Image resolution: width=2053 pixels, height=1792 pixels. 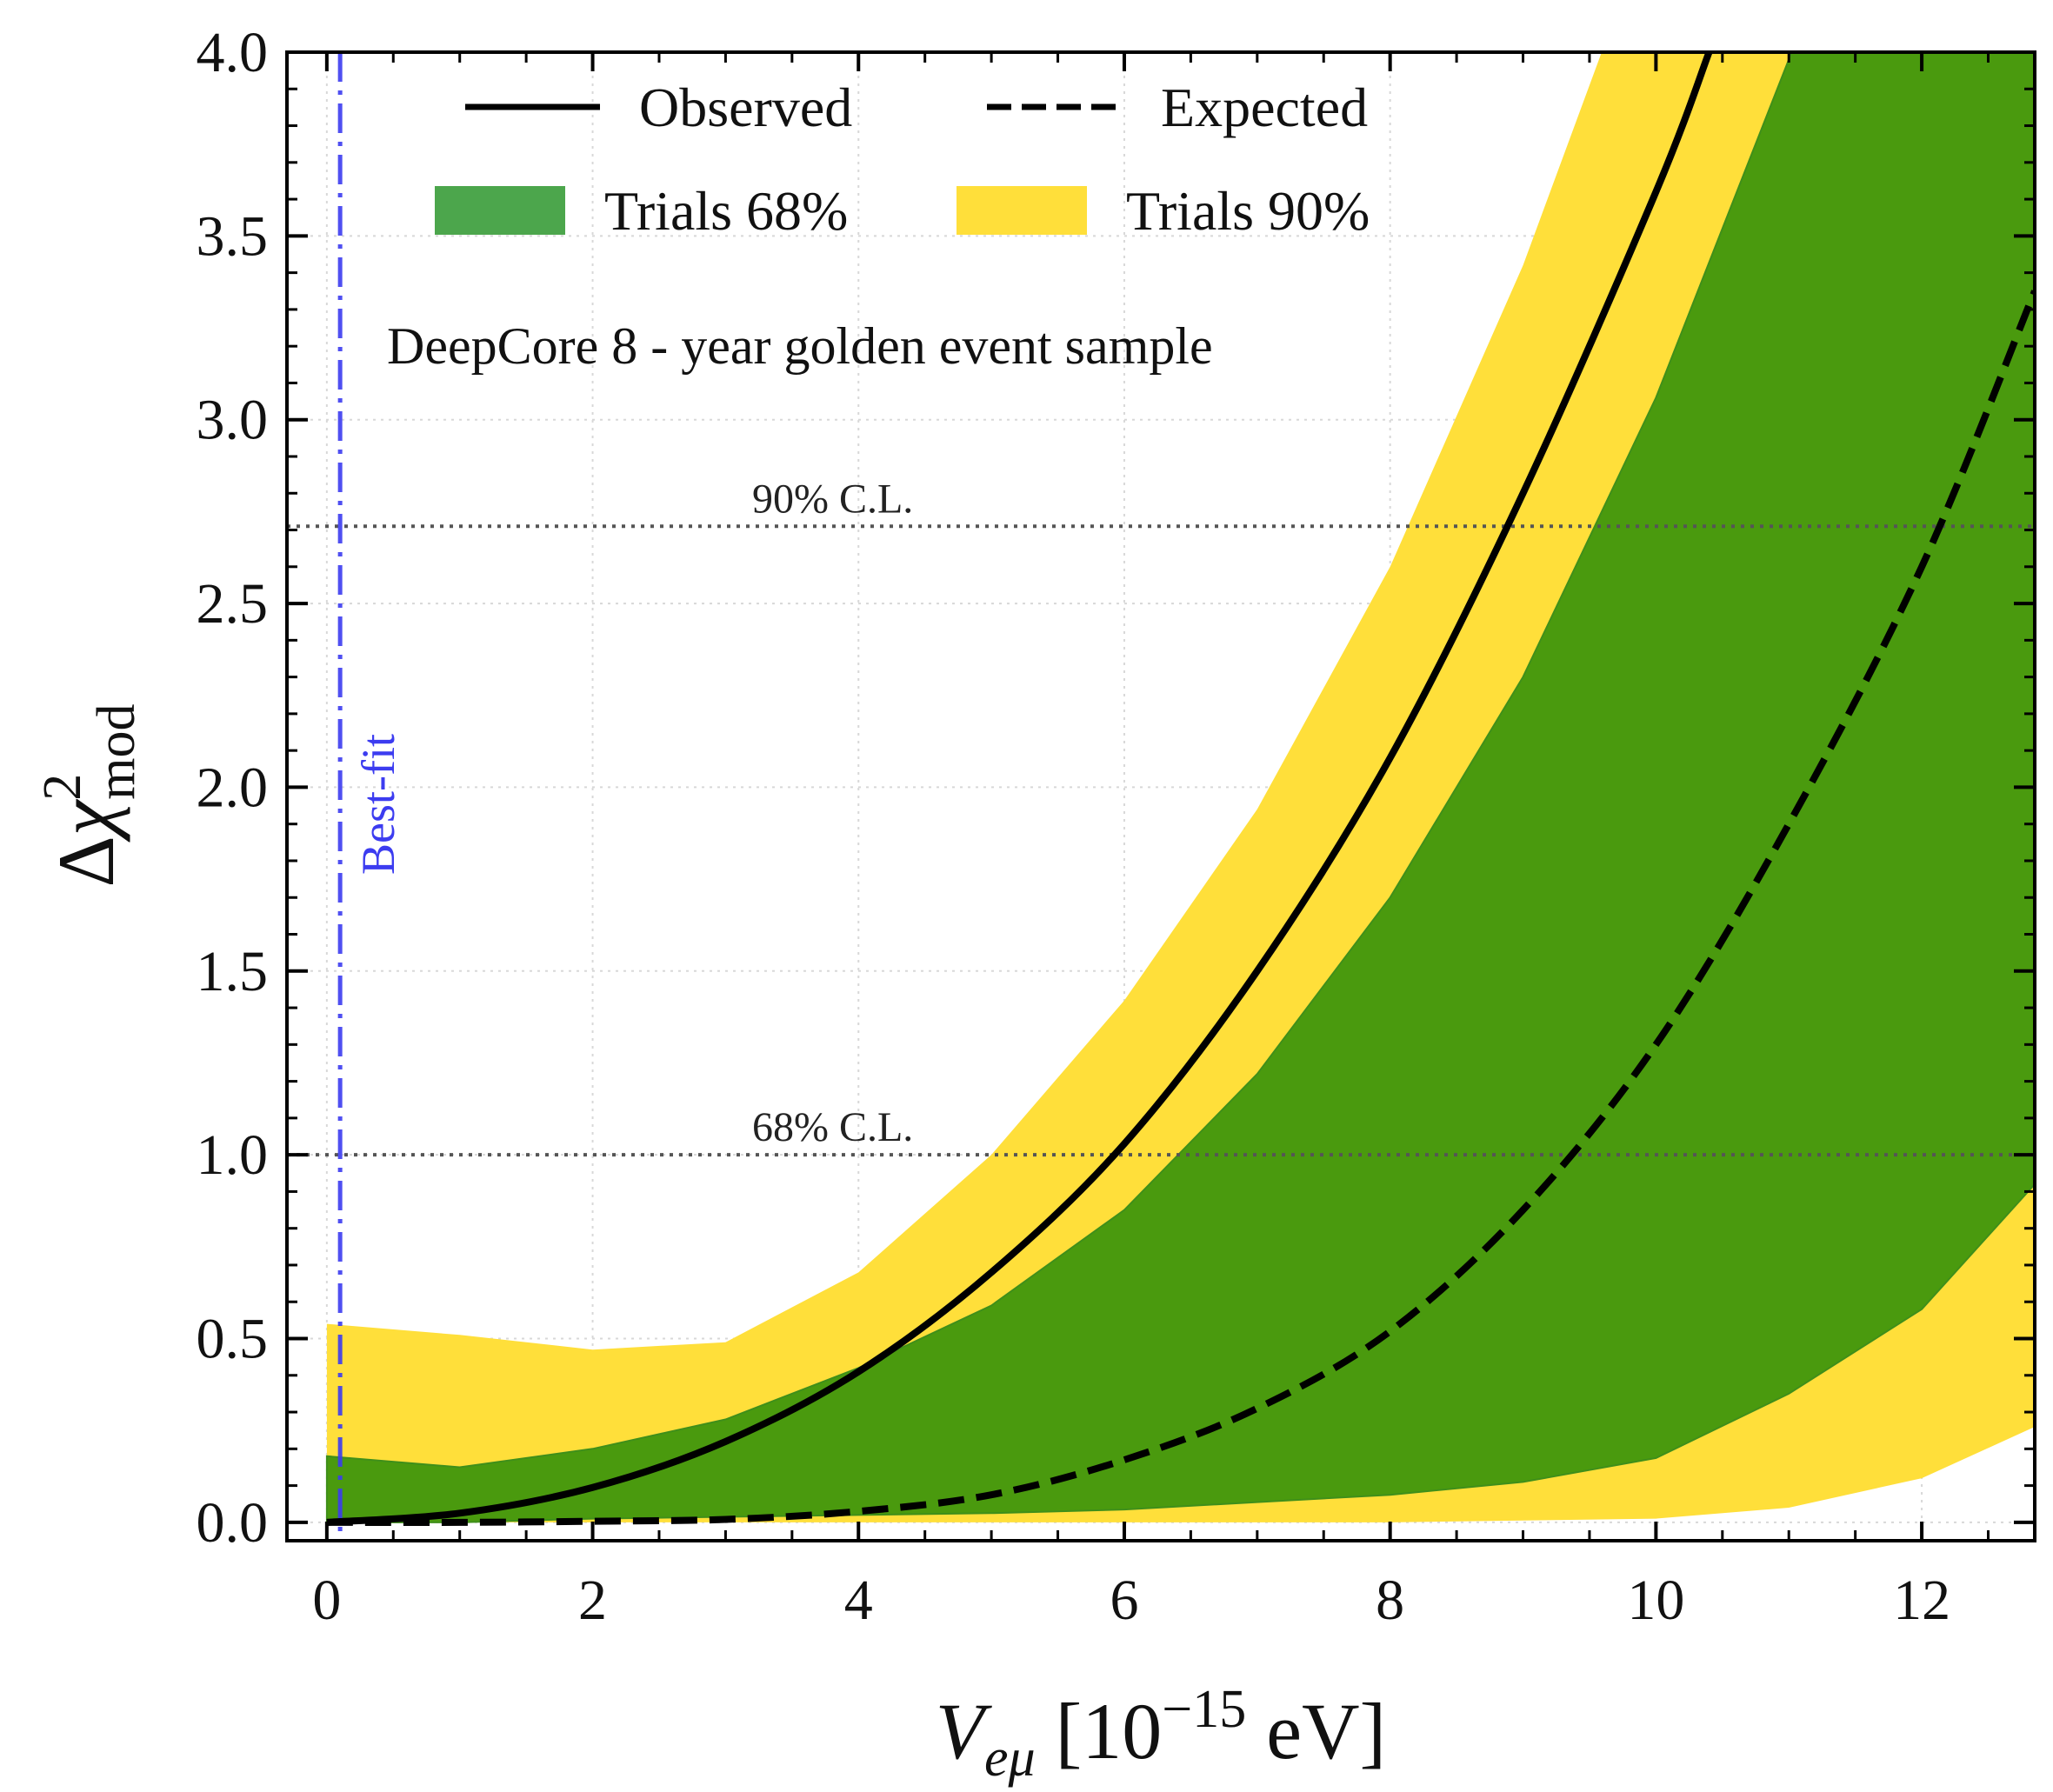 I want to click on y-axis-exponent: 2, so click(x=62, y=787).